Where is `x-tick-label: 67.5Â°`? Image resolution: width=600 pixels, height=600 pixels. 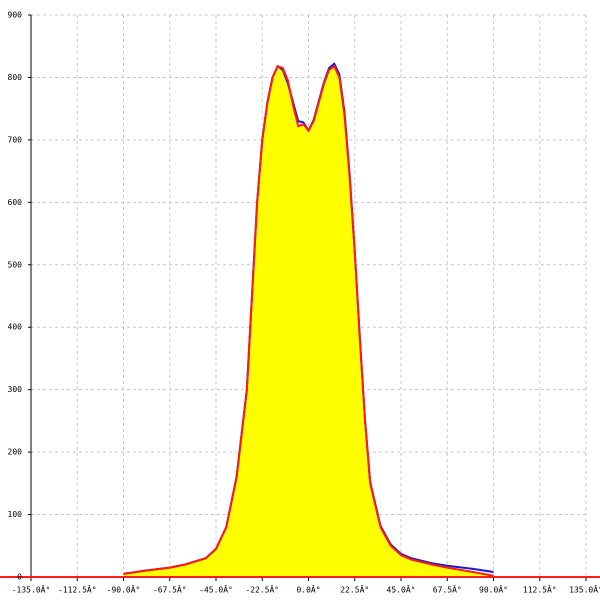
x-tick-label: 67.5Â° is located at coordinates (447, 589).